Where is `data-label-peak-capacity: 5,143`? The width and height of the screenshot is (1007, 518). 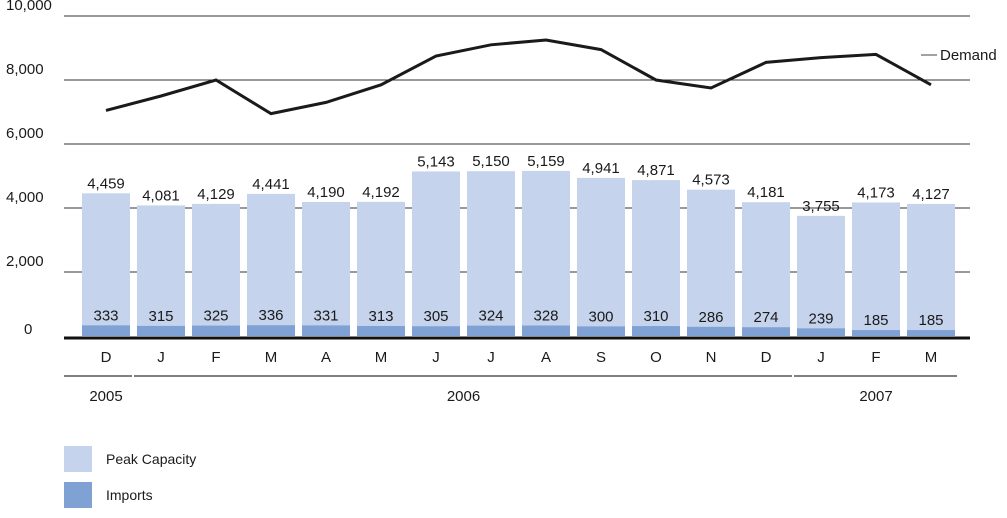 data-label-peak-capacity: 5,143 is located at coordinates (436, 161).